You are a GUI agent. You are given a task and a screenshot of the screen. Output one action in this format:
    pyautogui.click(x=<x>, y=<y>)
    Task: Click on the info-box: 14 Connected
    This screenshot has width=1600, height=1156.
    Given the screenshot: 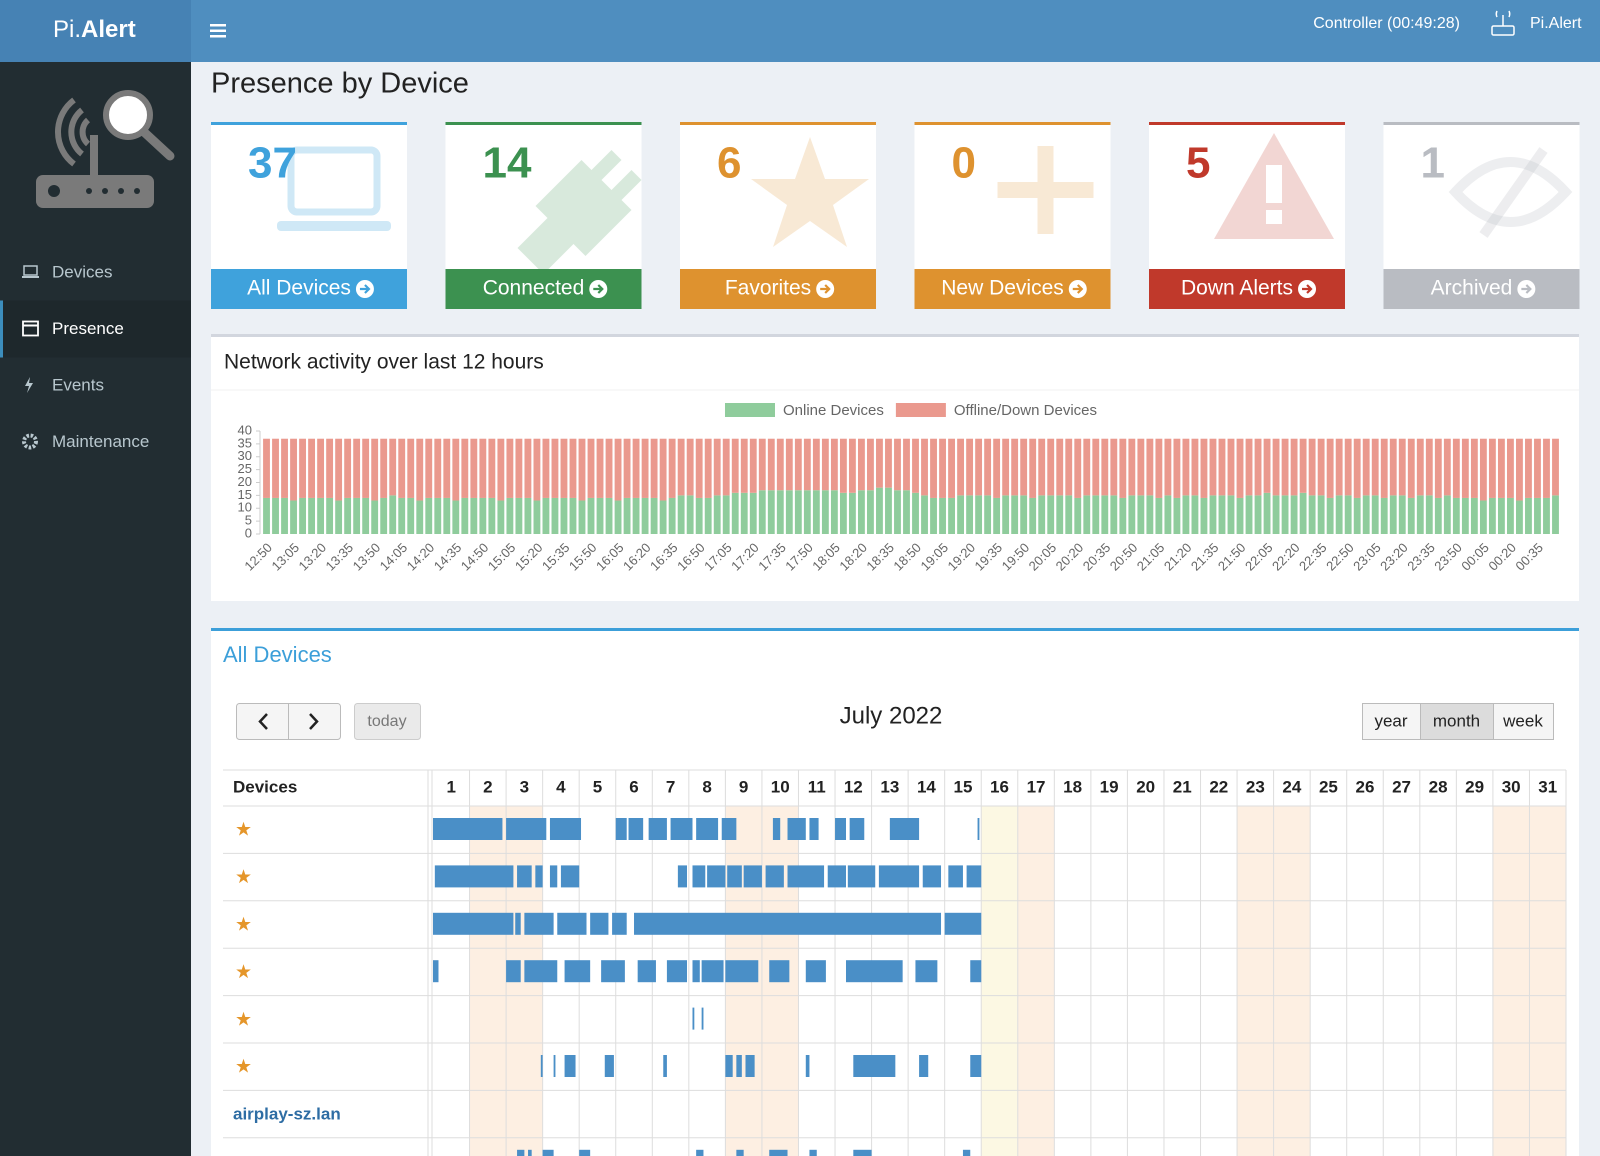 What is the action you would take?
    pyautogui.click(x=543, y=215)
    